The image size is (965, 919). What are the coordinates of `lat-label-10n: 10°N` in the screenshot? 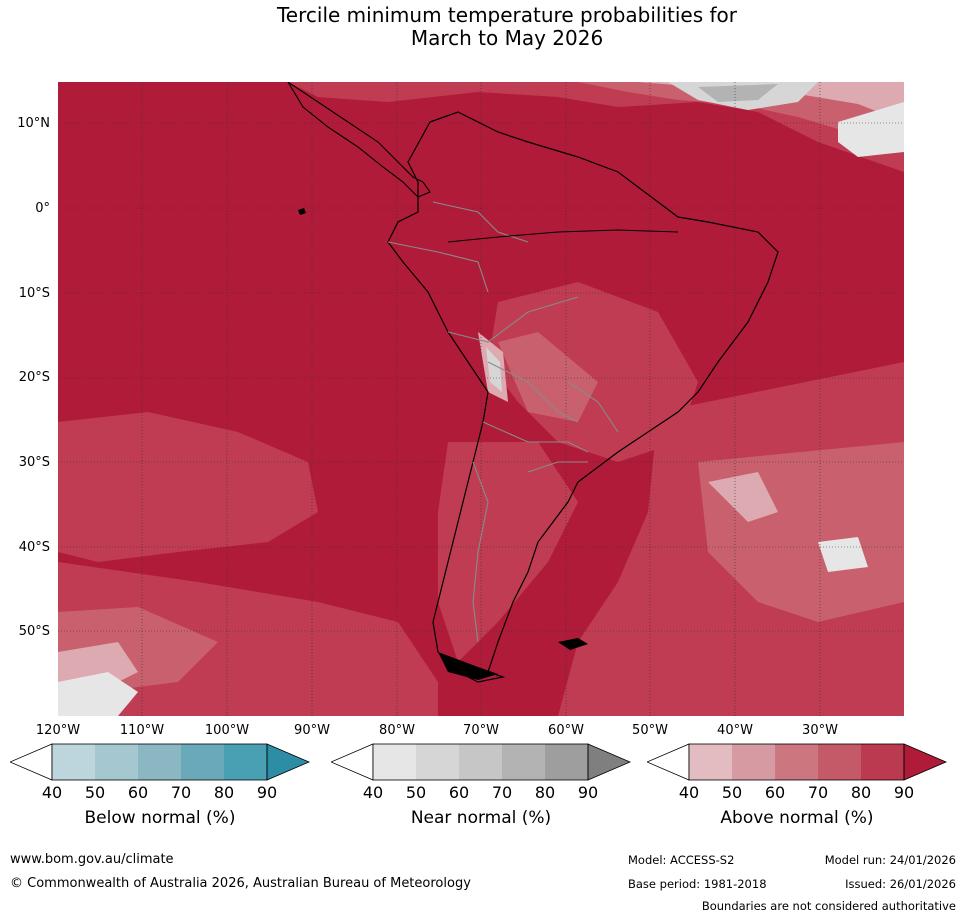 It's located at (33, 123).